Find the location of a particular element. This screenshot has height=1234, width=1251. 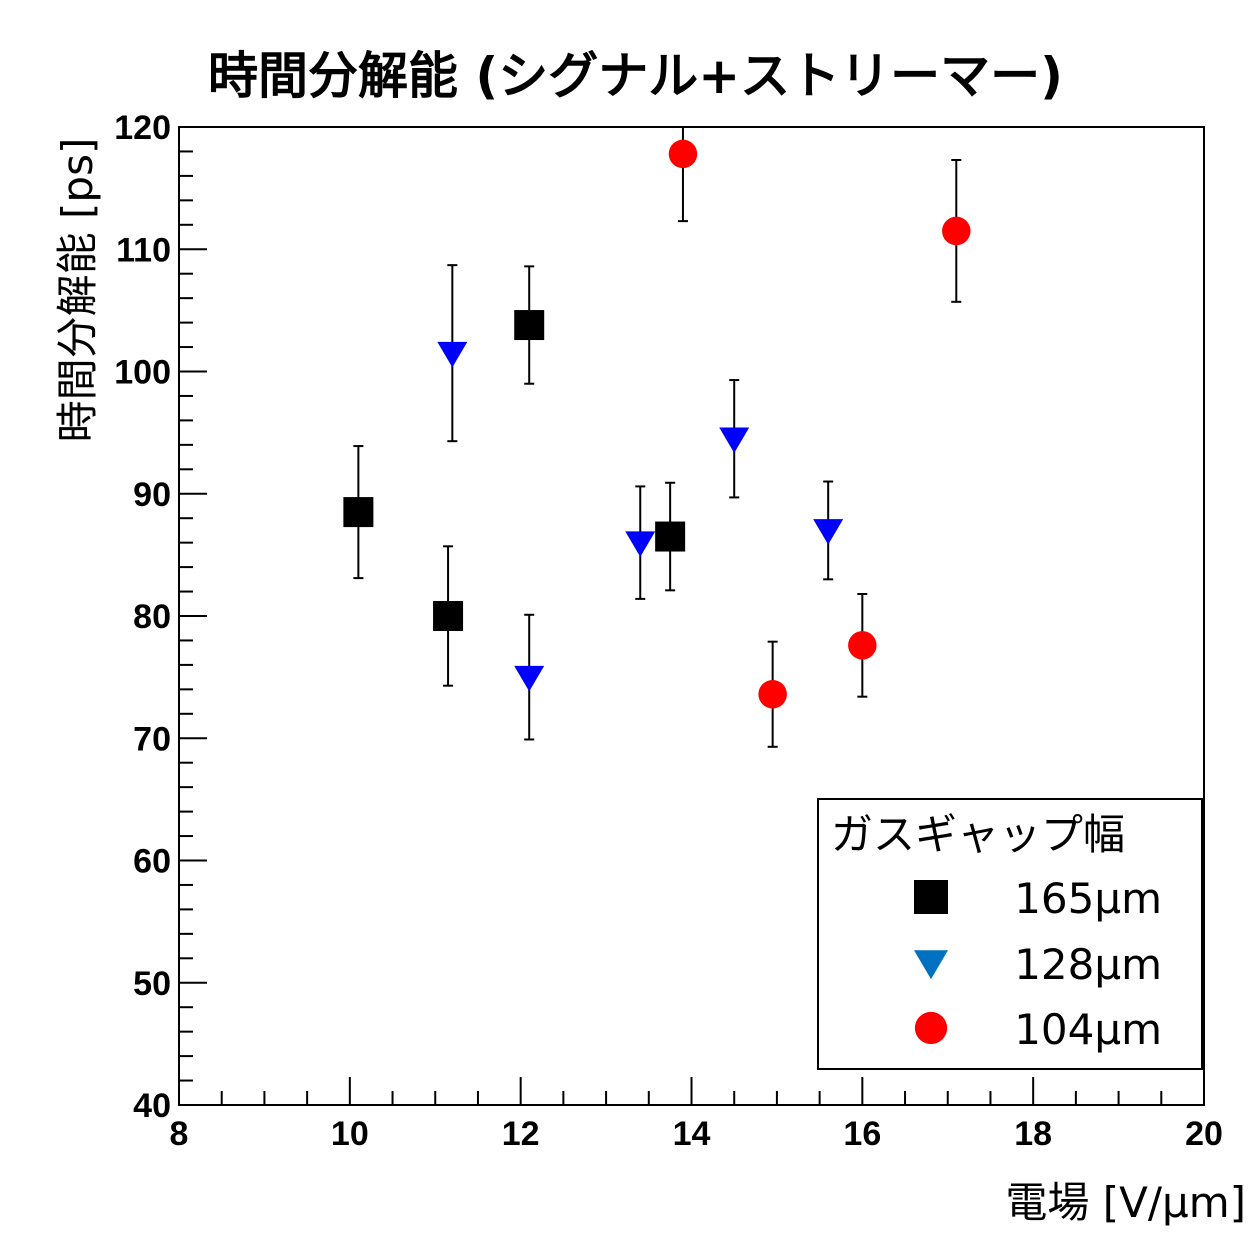

legend-label: 128μm is located at coordinates (1088, 964).